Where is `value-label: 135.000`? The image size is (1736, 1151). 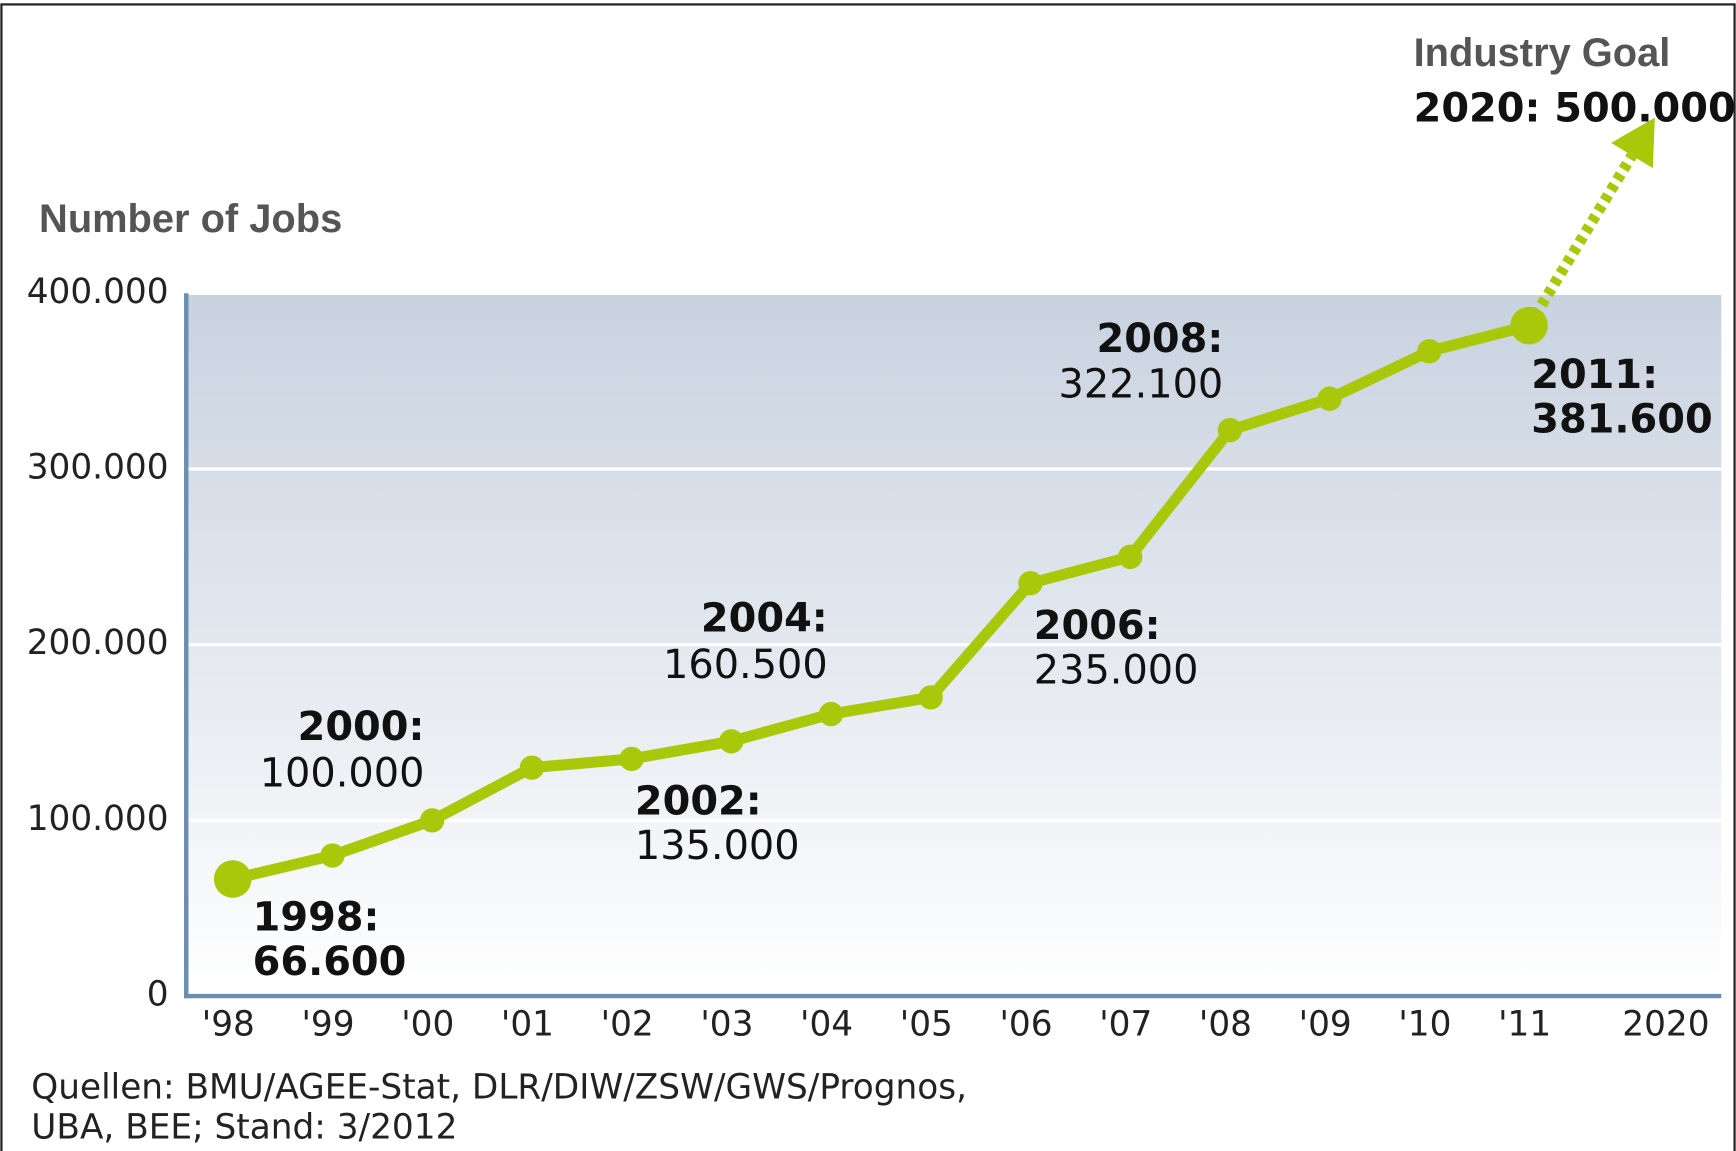
value-label: 135.000 is located at coordinates (717, 846).